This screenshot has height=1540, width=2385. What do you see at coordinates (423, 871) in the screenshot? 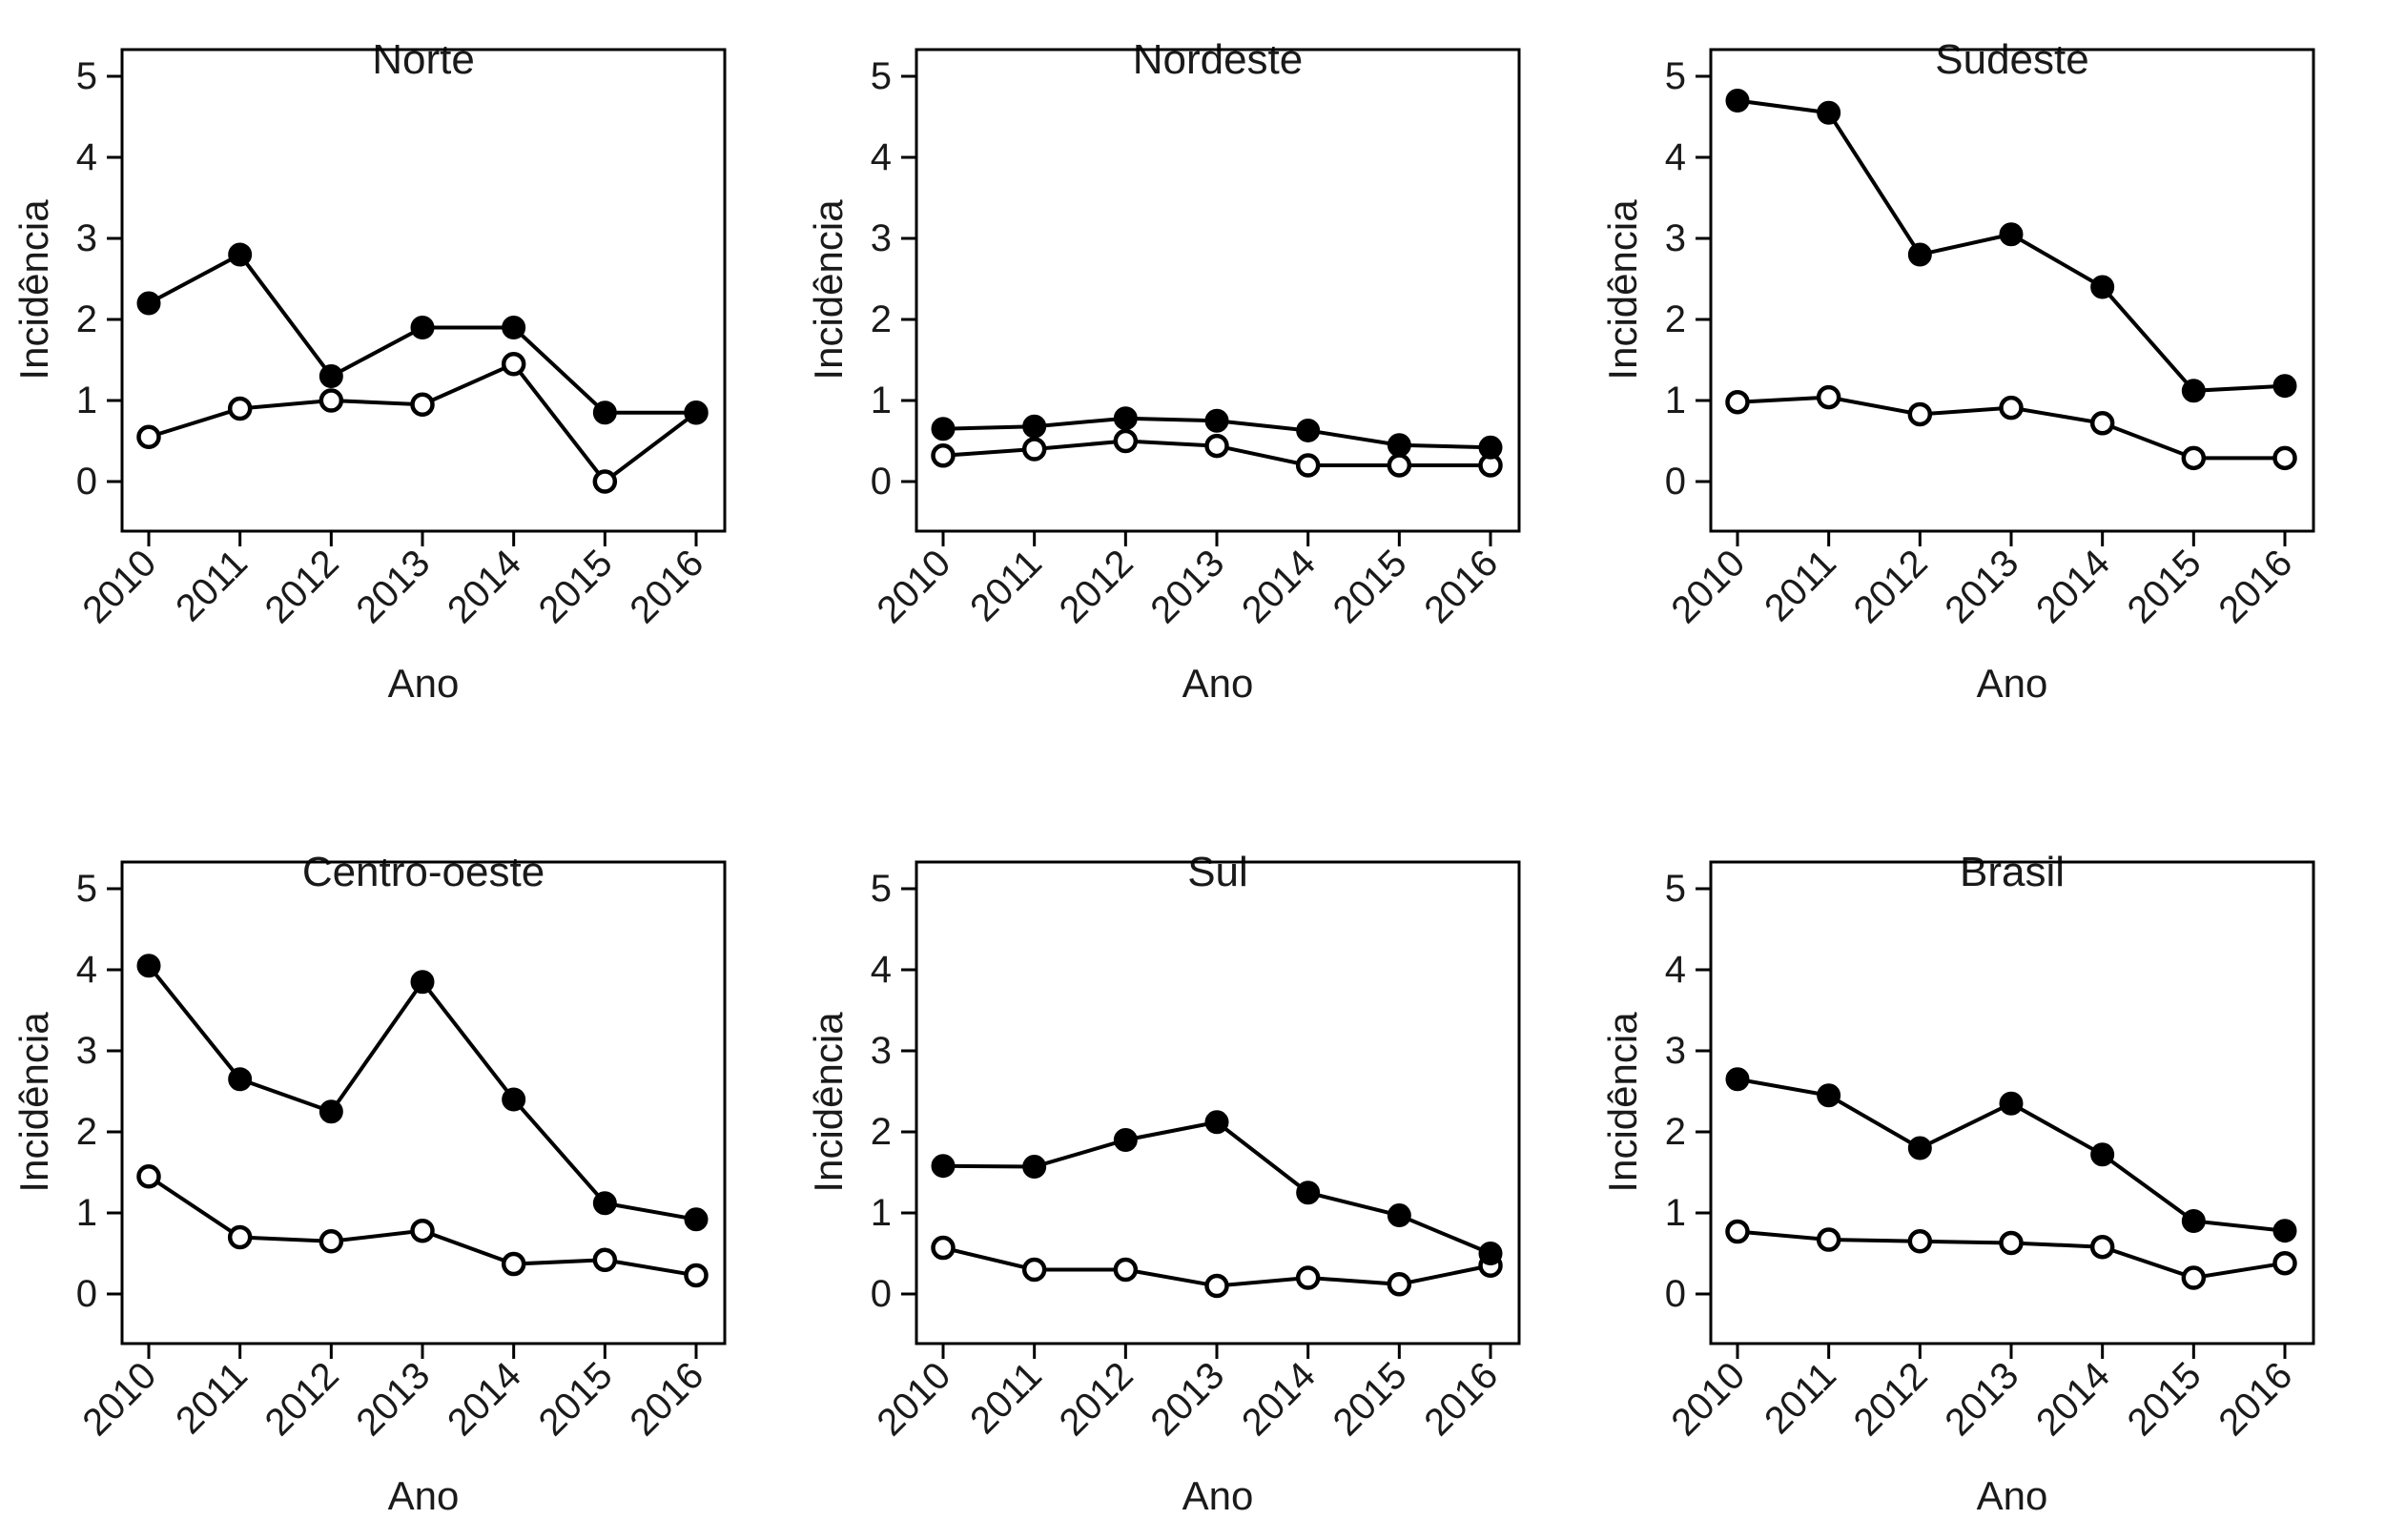
I see `chart-title: Centro-oeste` at bounding box center [423, 871].